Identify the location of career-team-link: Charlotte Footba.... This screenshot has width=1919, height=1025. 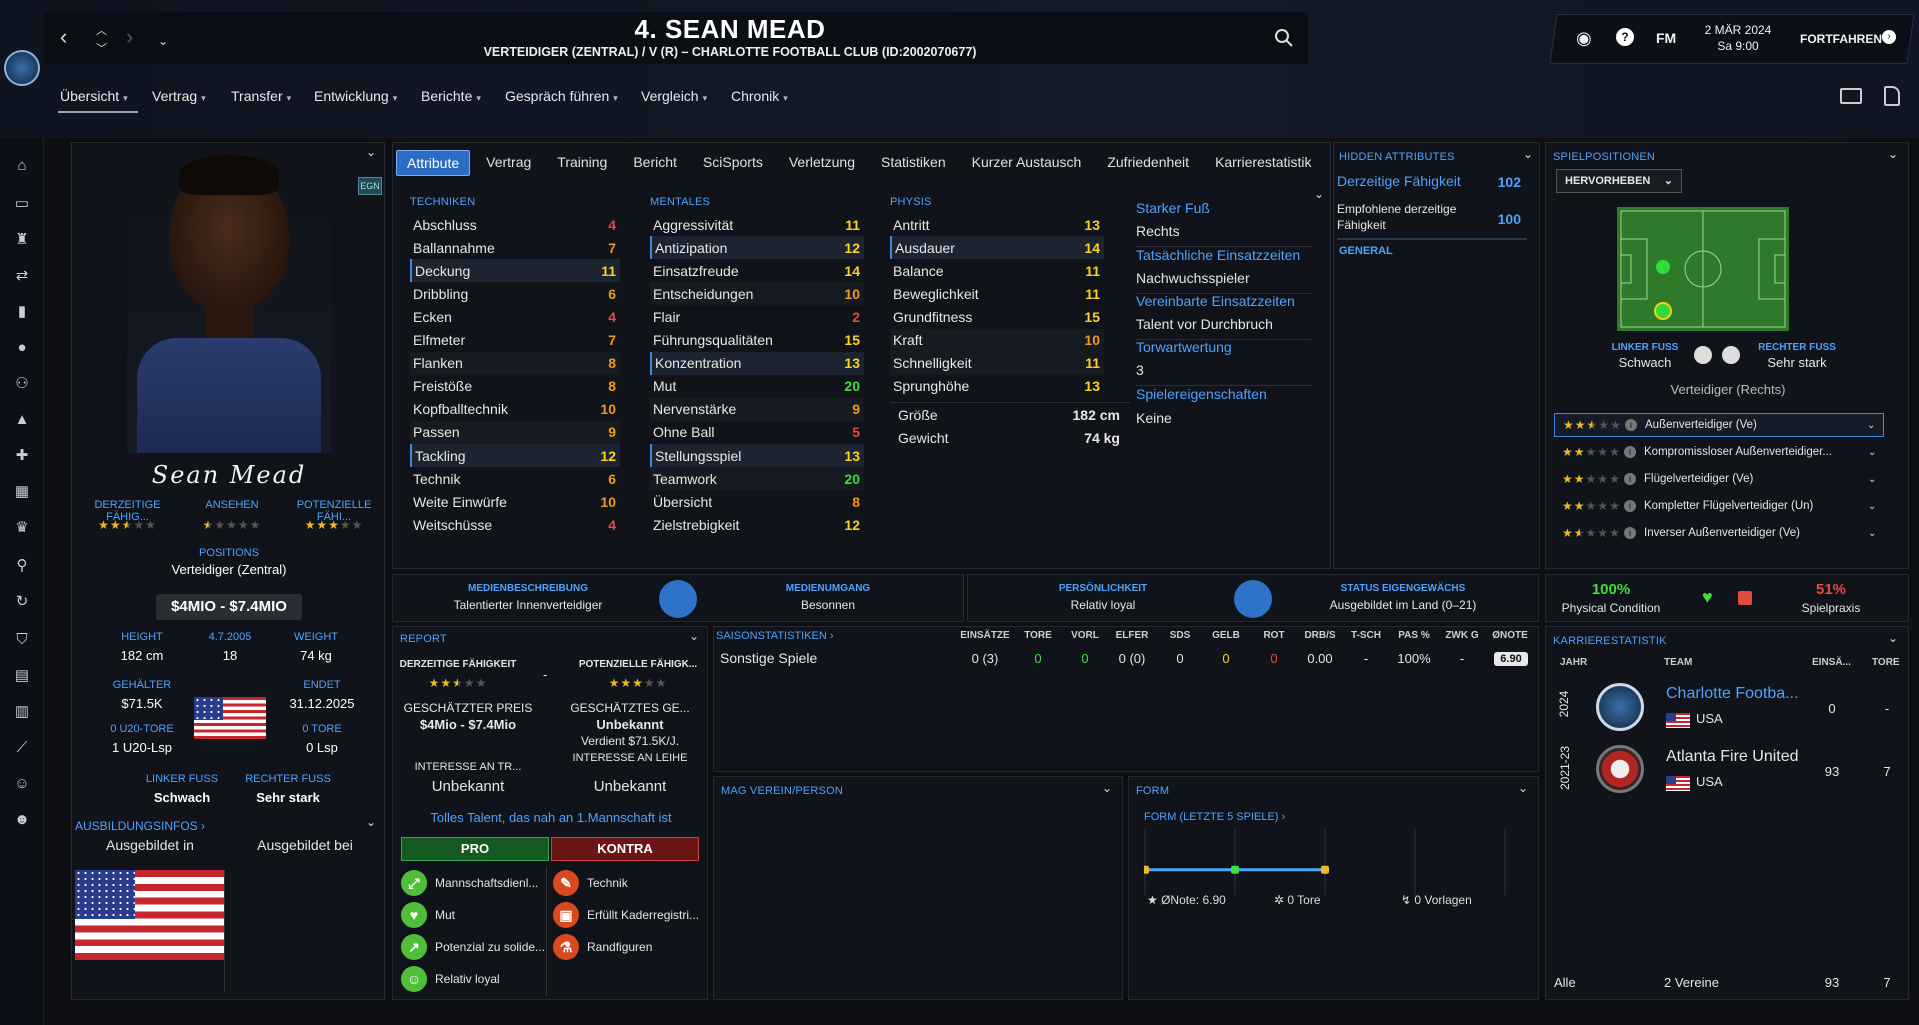
(1732, 693).